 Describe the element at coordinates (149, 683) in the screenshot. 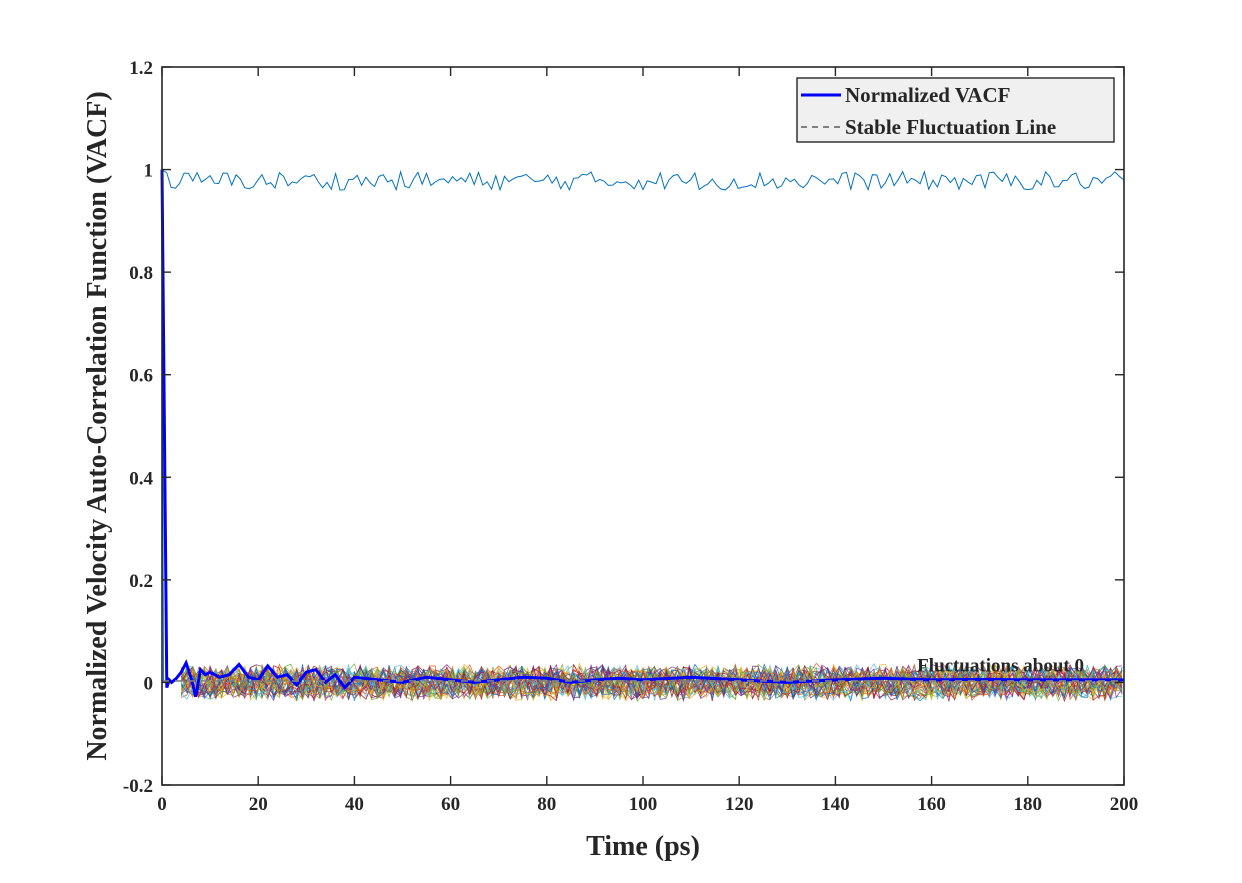

I see `y-tick-label: 0` at that location.